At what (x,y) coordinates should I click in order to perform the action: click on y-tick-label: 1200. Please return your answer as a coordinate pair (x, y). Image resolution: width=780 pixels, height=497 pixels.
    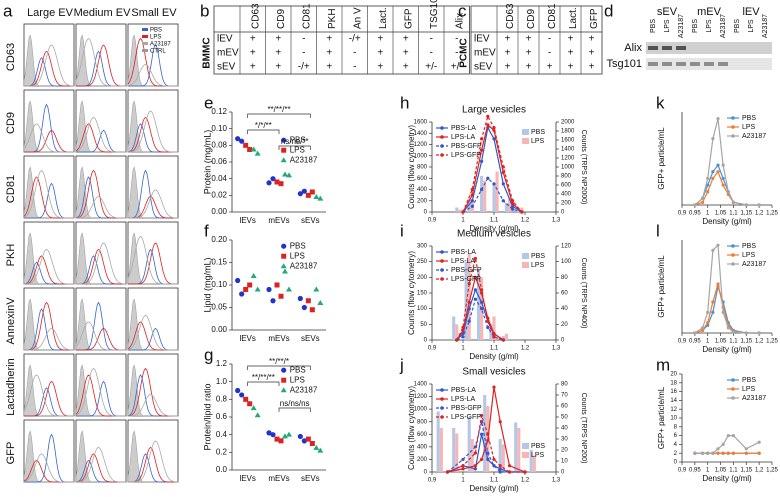
    Looking at the image, I should click on (421, 397).